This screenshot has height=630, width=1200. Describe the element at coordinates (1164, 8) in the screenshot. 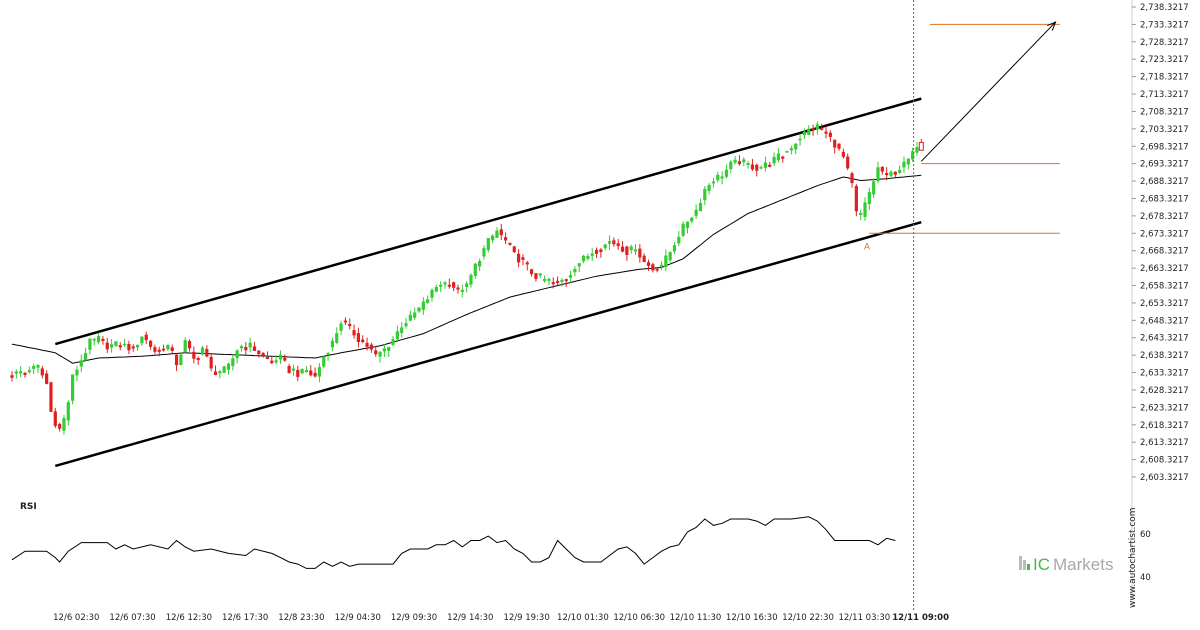

I see `price-tick-label: 2,738.3217` at that location.